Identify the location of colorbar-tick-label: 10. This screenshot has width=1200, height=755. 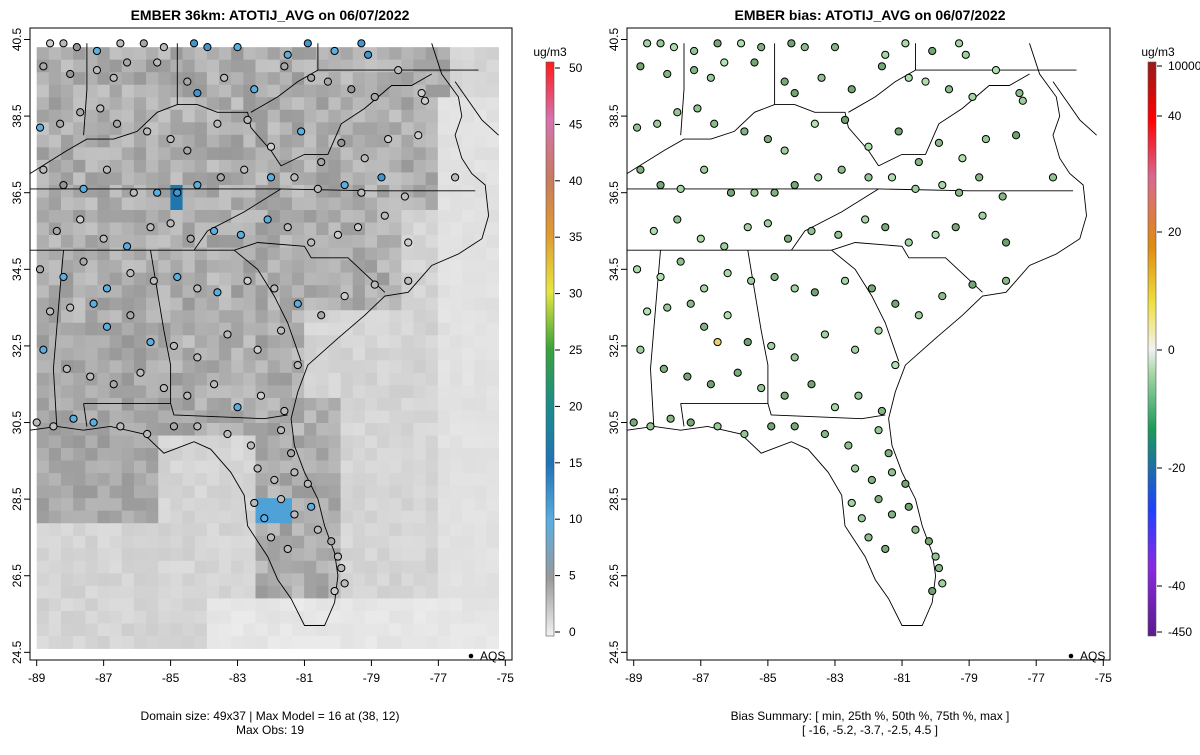
(576, 519).